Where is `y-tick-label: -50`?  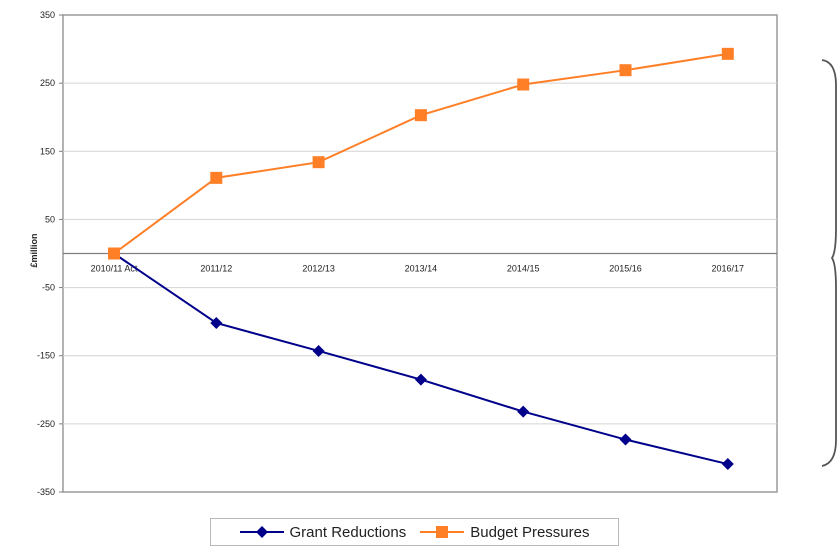
y-tick-label: -50 is located at coordinates (48, 288).